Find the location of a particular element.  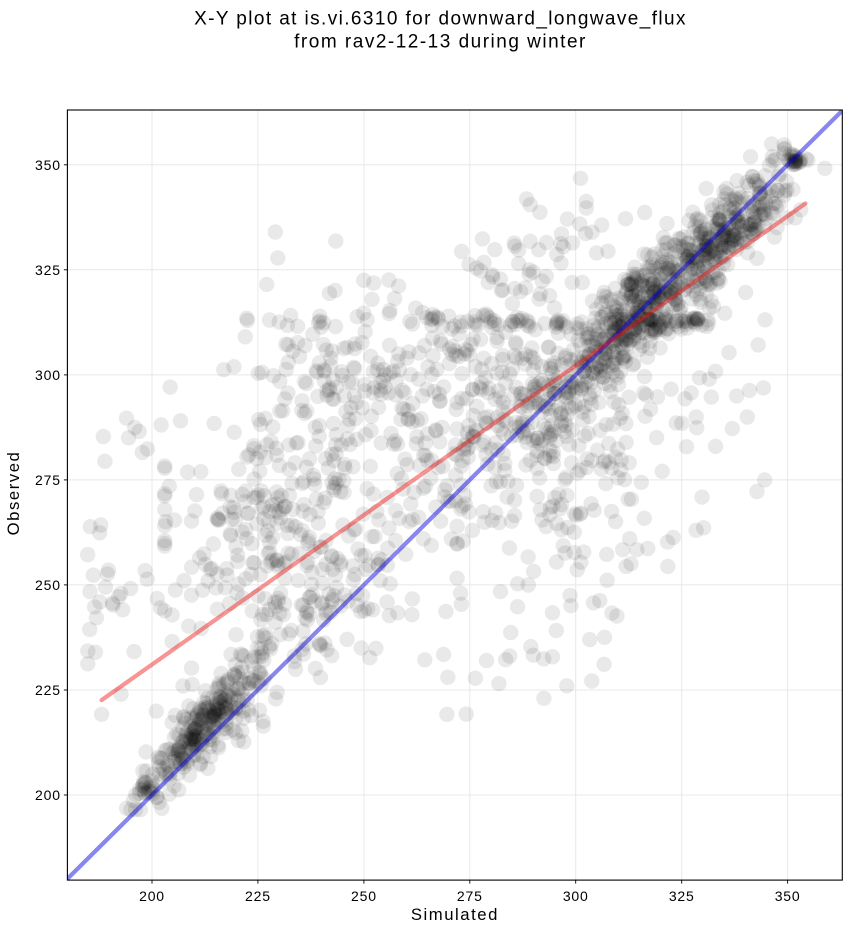

svg-text: Simulated is located at coordinates (455, 914).